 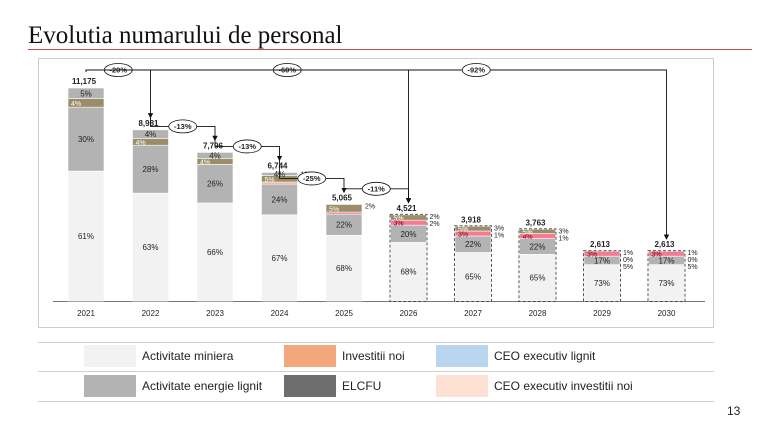 I want to click on slide-title: Evolutia numarului de personal, so click(x=185, y=35).